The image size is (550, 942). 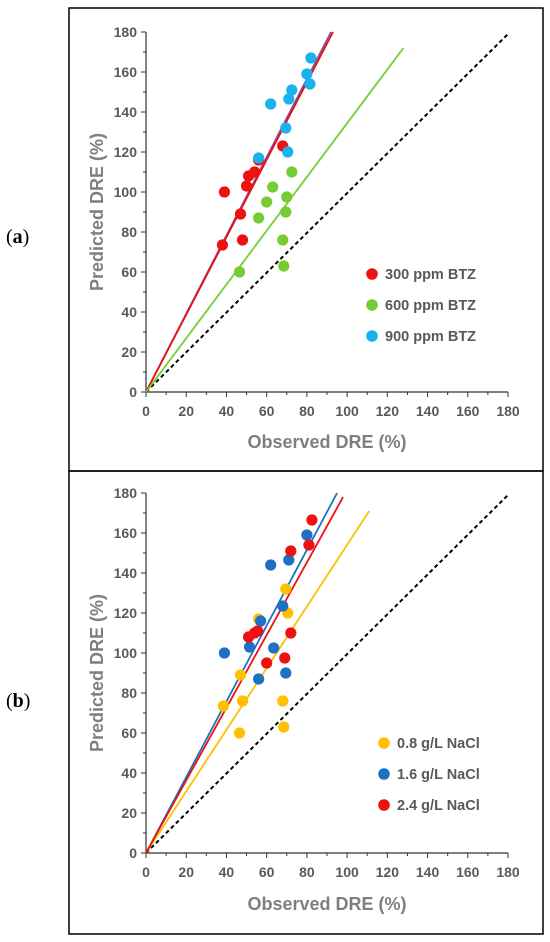 What do you see at coordinates (508, 872) in the screenshot?
I see `x-tick-label: 180` at bounding box center [508, 872].